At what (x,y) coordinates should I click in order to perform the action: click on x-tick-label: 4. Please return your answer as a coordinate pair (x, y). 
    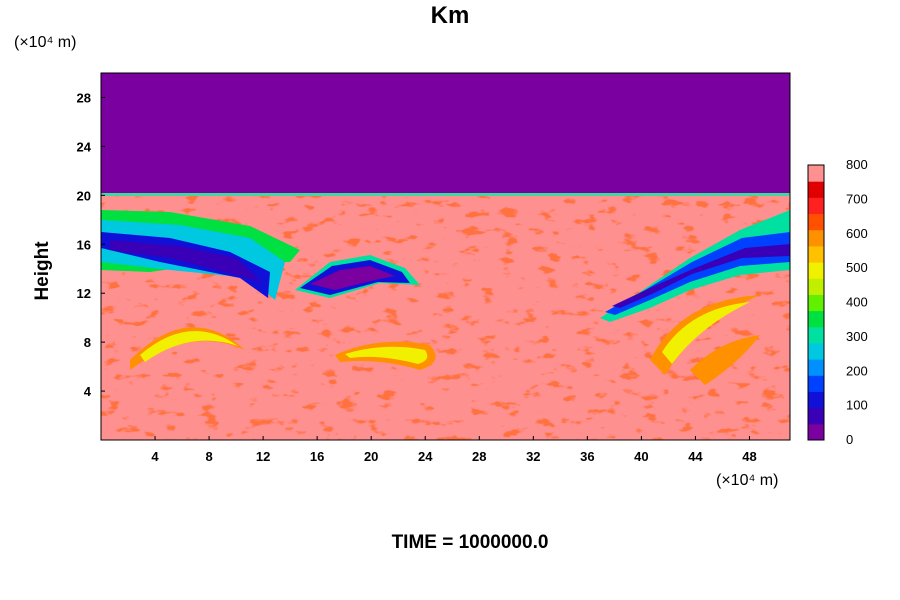
    Looking at the image, I should click on (155, 456).